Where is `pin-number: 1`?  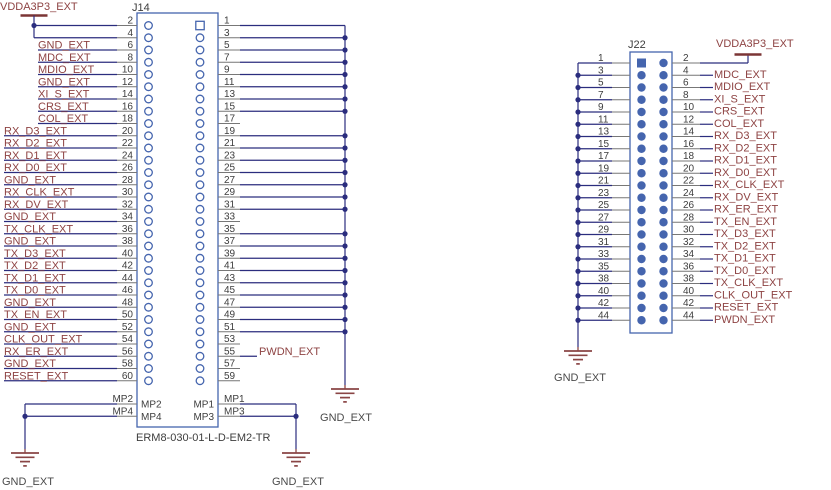
pin-number: 1 is located at coordinates (601, 58).